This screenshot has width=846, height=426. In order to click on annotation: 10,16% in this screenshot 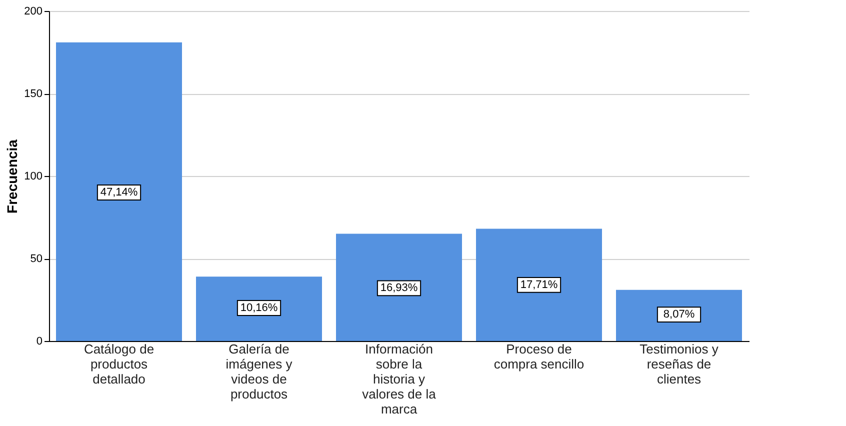, I will do `click(259, 308)`.